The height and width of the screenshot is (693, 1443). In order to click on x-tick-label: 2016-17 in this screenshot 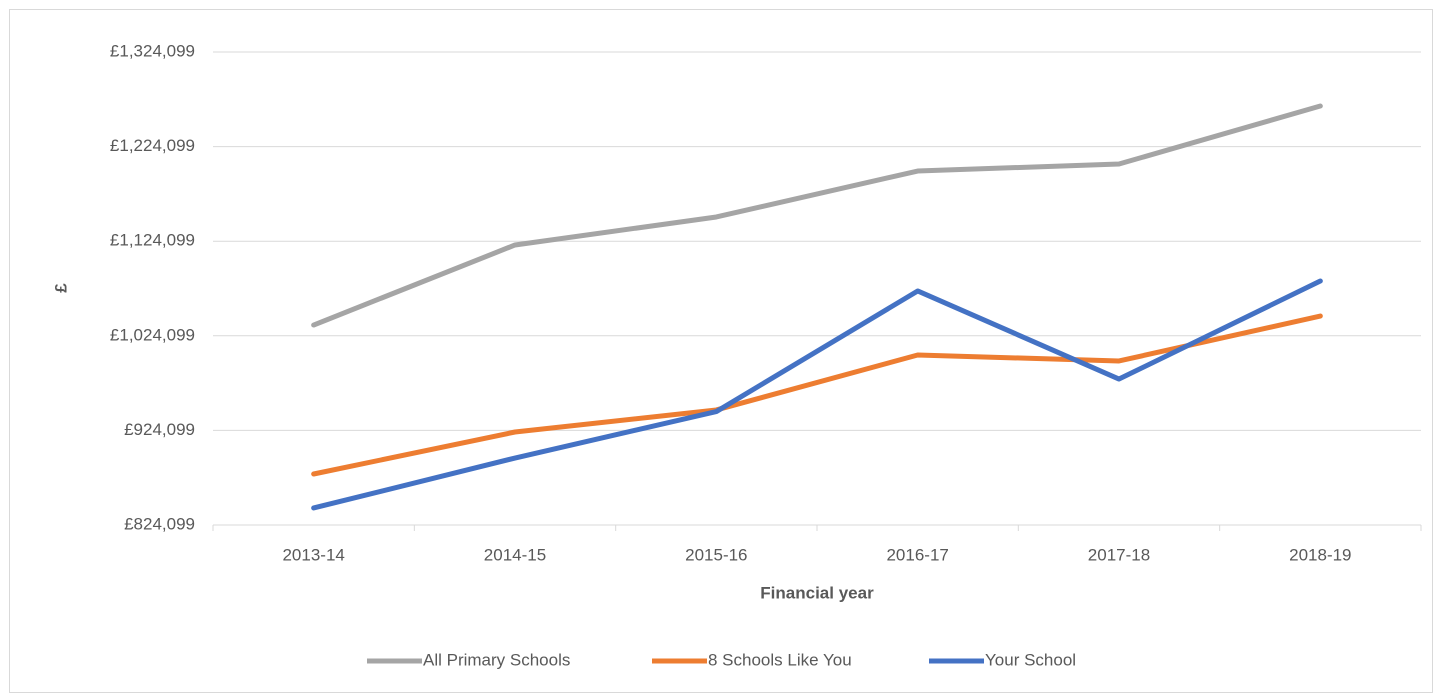, I will do `click(917, 554)`.